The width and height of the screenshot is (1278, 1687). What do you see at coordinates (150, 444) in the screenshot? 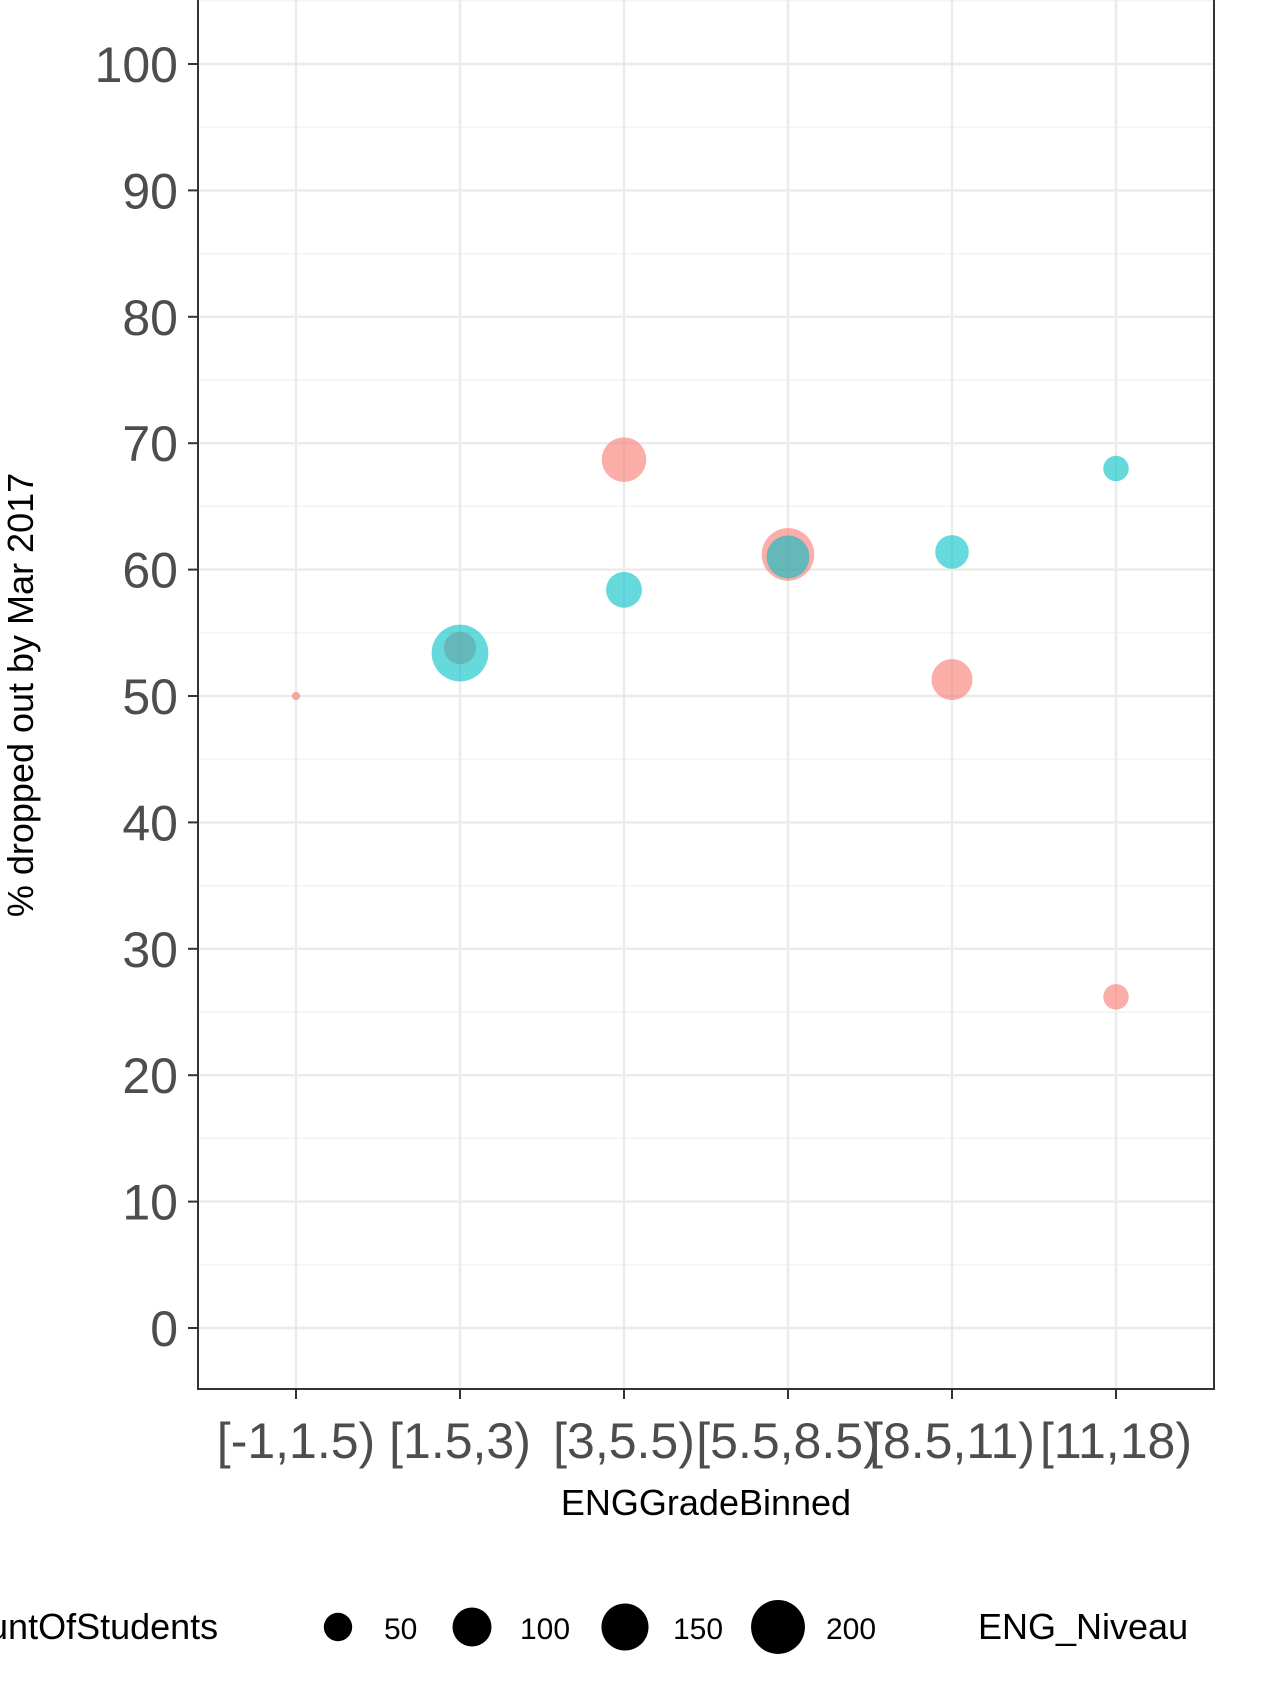
I see `y-tick-label: 70` at bounding box center [150, 444].